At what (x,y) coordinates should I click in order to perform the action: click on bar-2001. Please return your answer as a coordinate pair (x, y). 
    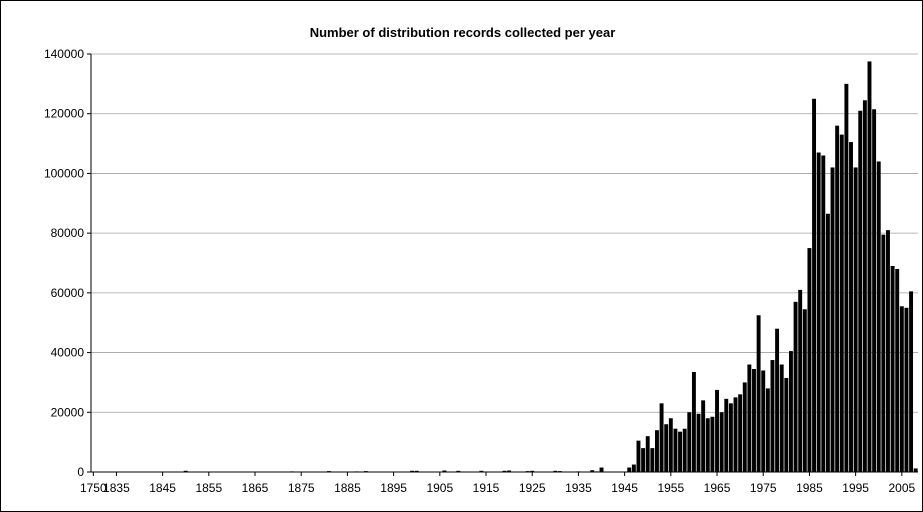
    Looking at the image, I should click on (883, 353).